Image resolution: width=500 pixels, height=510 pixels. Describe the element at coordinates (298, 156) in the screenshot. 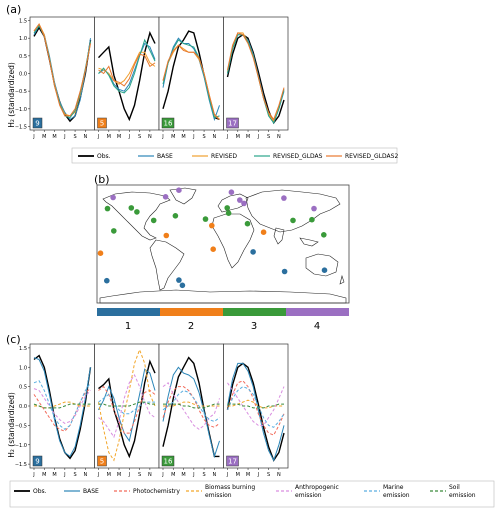

I see `legend-label: REVISED_GLDAS` at that location.